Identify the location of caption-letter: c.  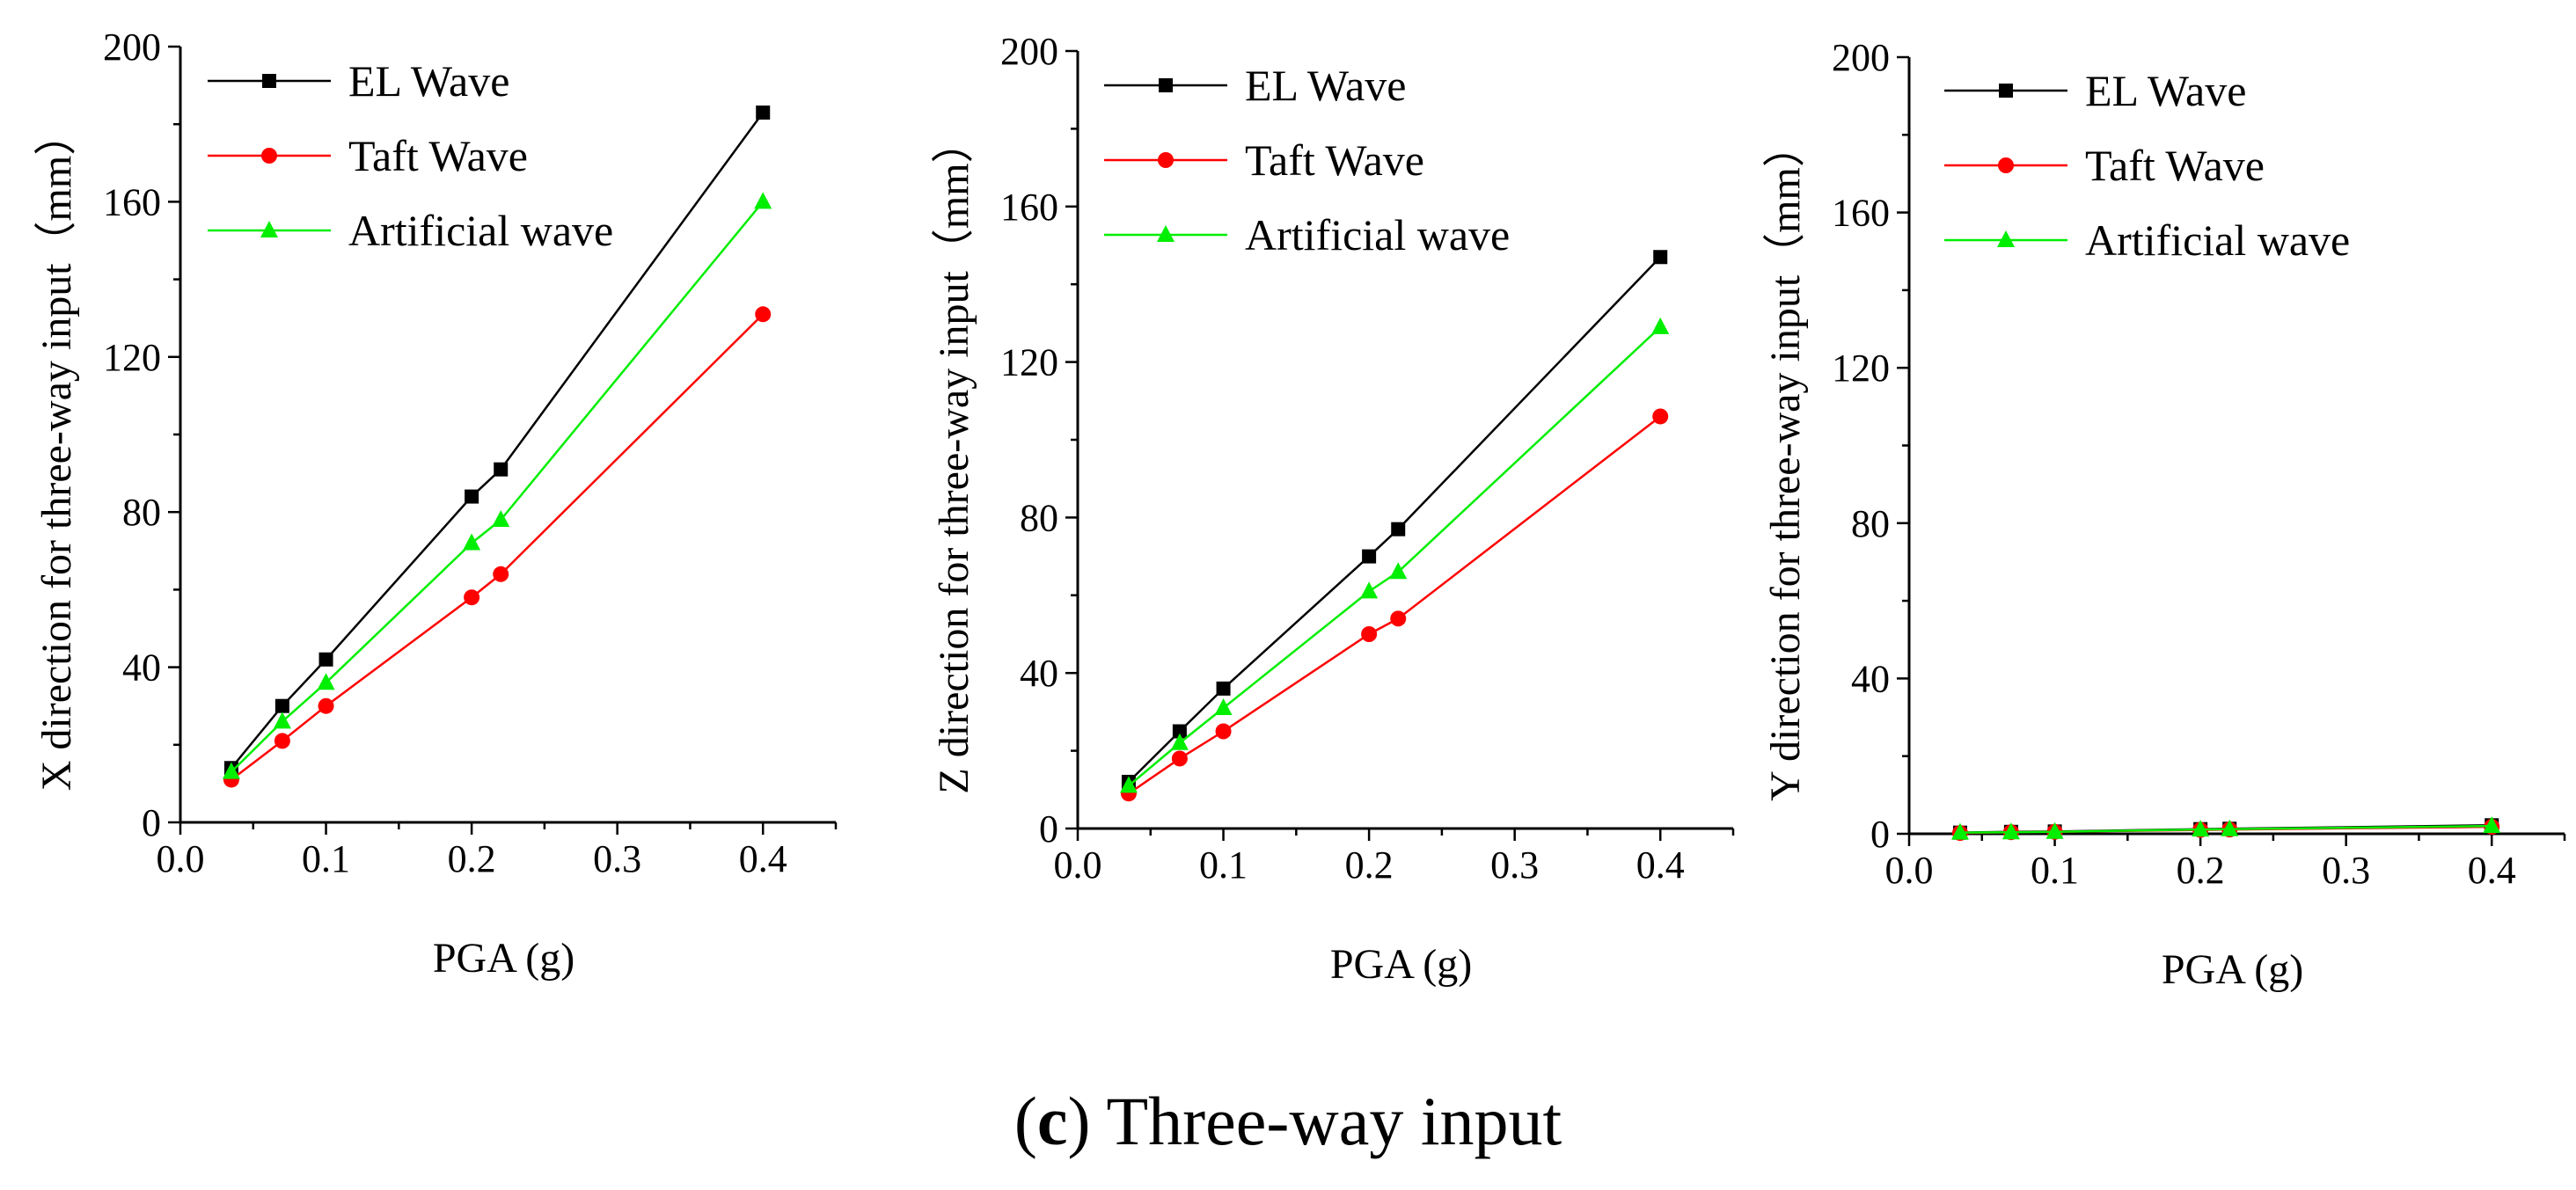
(1052, 1121).